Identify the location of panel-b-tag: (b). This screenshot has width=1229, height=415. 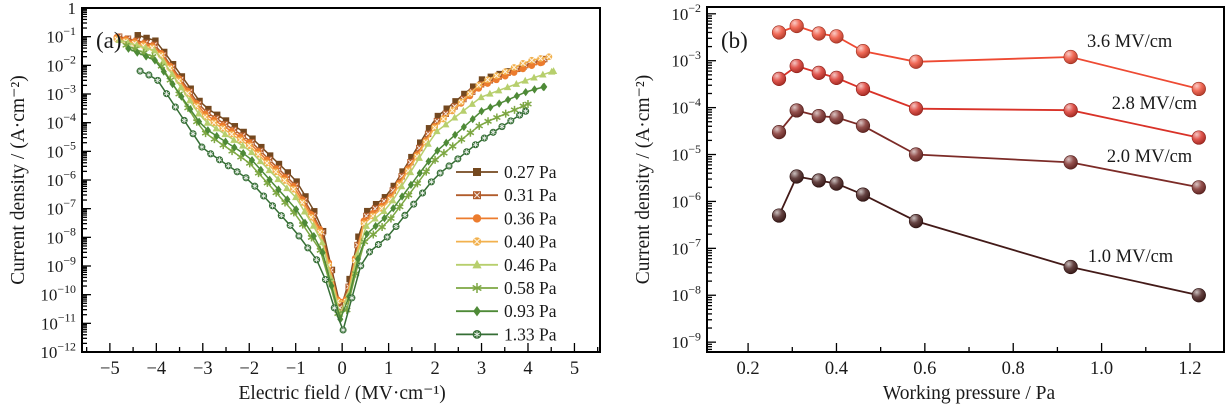
(734, 40).